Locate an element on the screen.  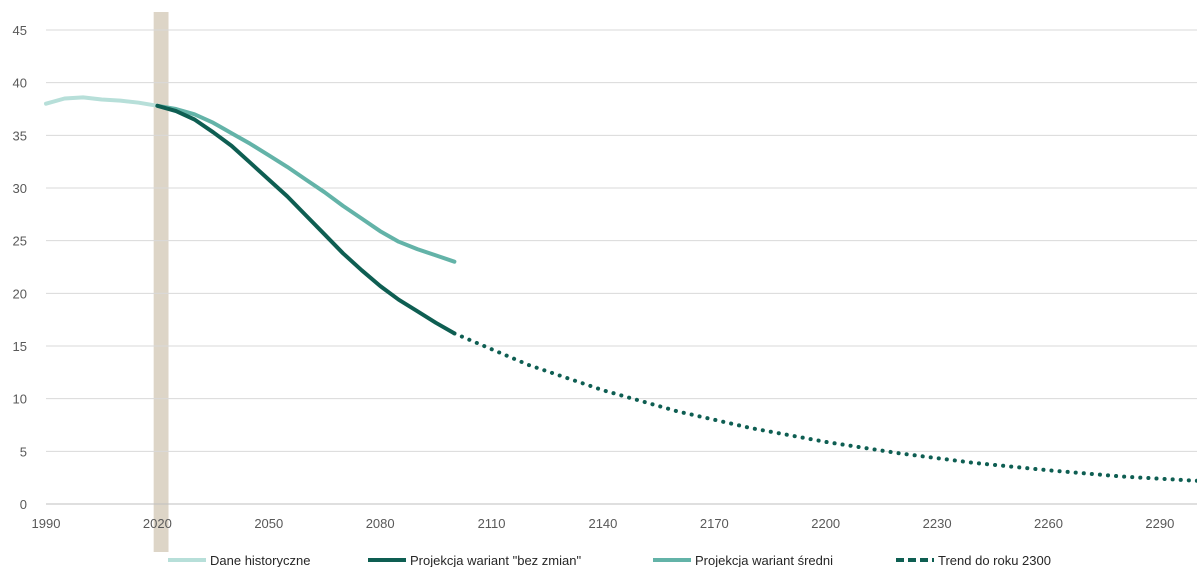
legend-label-no-change: Projekcja wariant "bez zmian" is located at coordinates (495, 560).